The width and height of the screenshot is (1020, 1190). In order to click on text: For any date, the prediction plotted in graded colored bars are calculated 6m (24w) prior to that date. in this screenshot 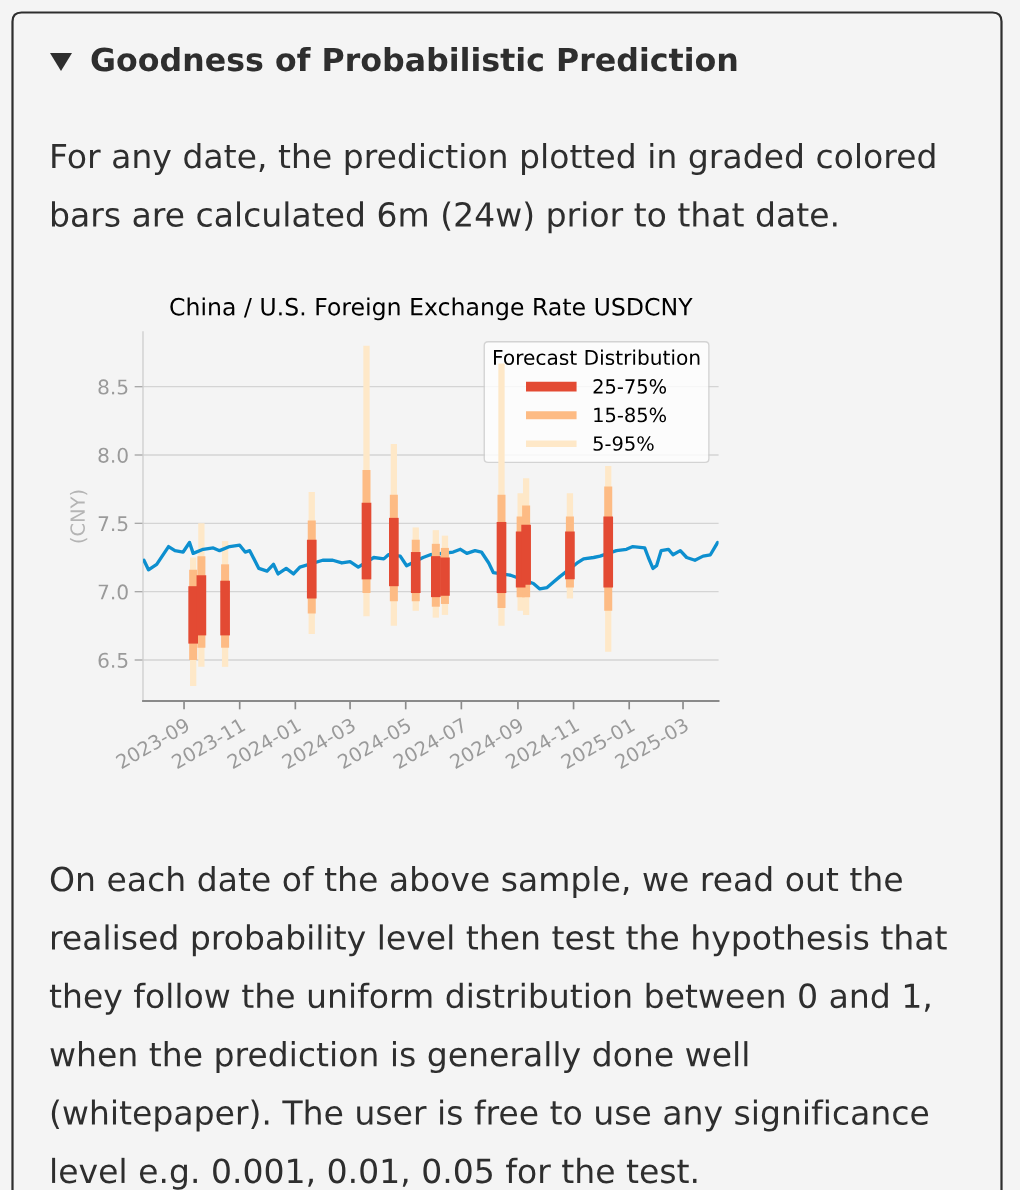, I will do `click(493, 188)`.